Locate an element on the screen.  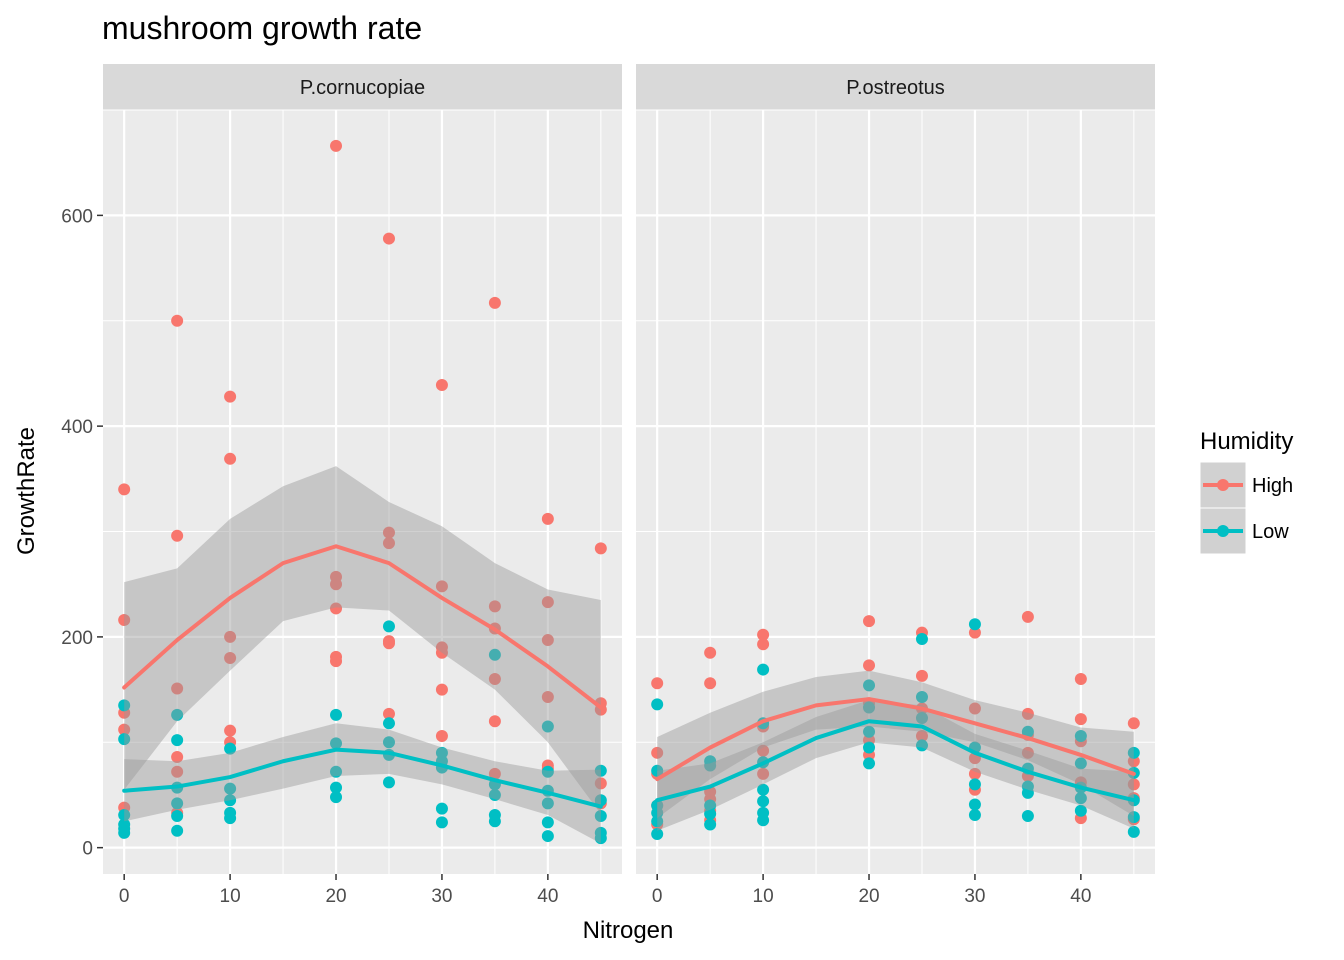
legend-title: Humidity is located at coordinates (1246, 441).